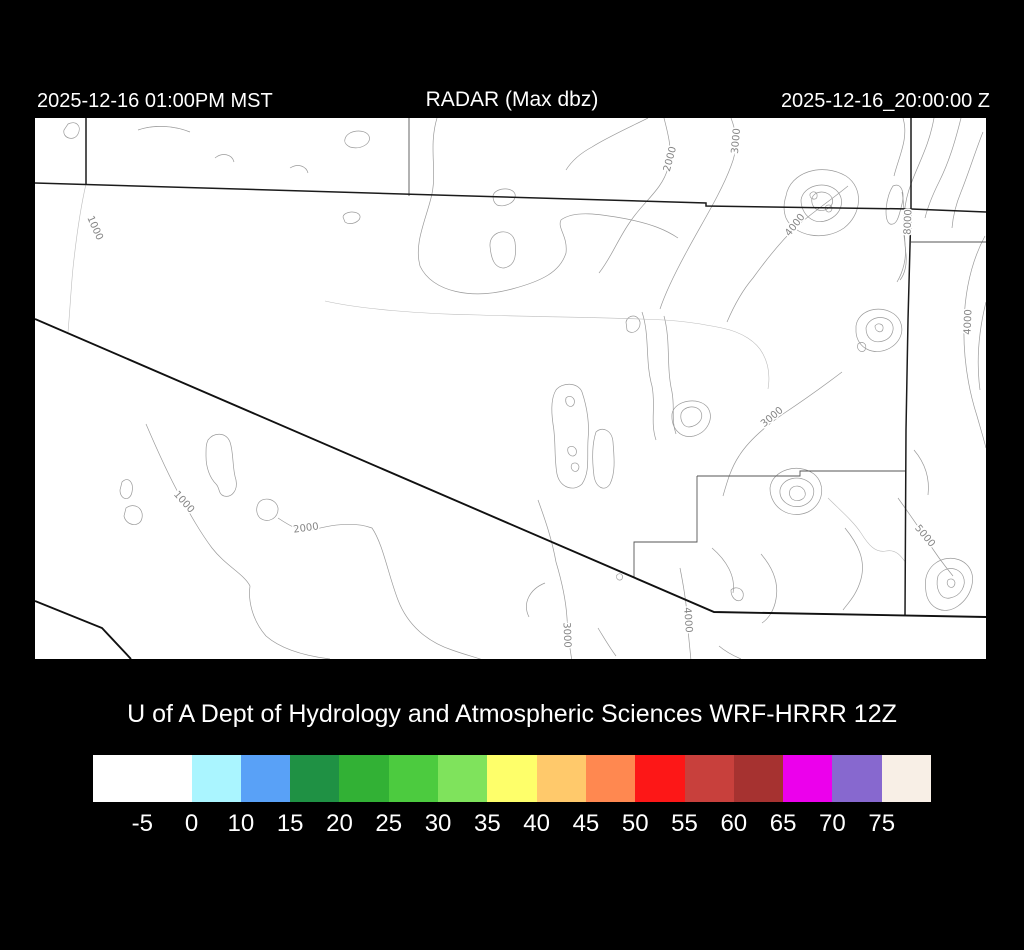 The height and width of the screenshot is (950, 1024). I want to click on colorbar-tick-label: 10, so click(241, 823).